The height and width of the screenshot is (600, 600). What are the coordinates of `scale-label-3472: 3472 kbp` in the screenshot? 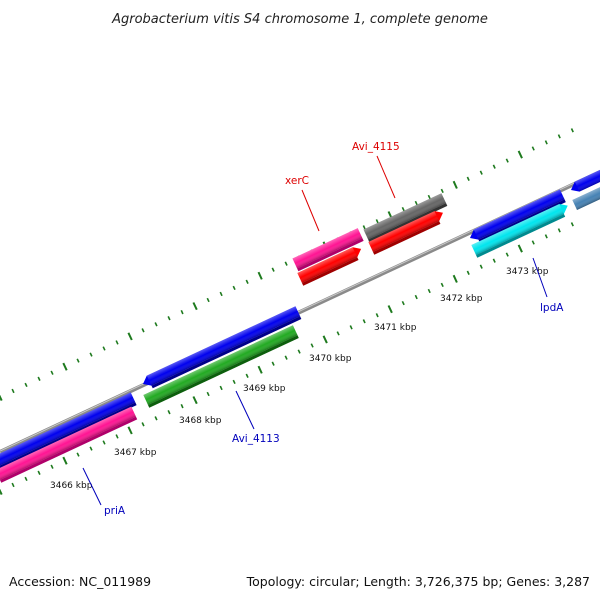 It's located at (461, 299).